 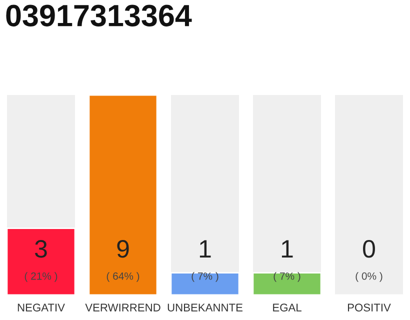 I want to click on x-tick-label: POSITIV, so click(x=369, y=308).